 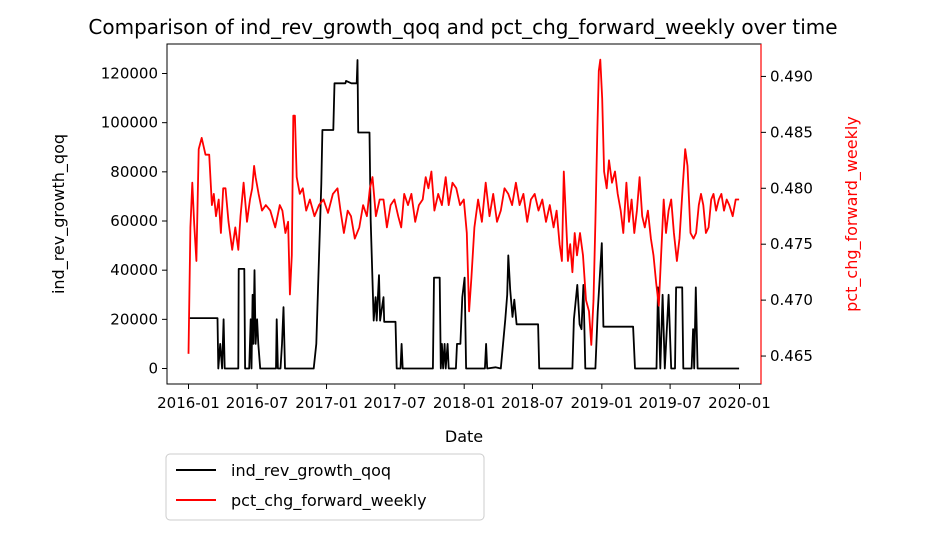 What do you see at coordinates (326, 403) in the screenshot?
I see `x-tick-label: 2017-01` at bounding box center [326, 403].